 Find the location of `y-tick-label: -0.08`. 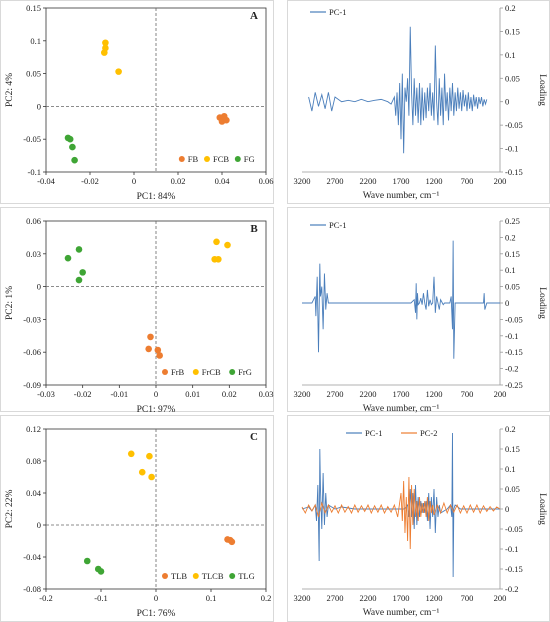

y-tick-label: -0.08 is located at coordinates (32, 589).